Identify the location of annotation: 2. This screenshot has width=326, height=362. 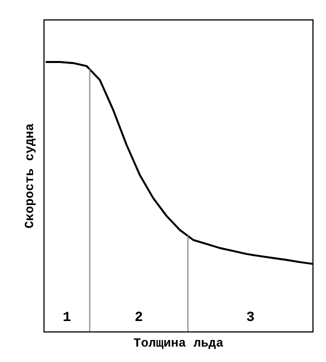
(138, 316).